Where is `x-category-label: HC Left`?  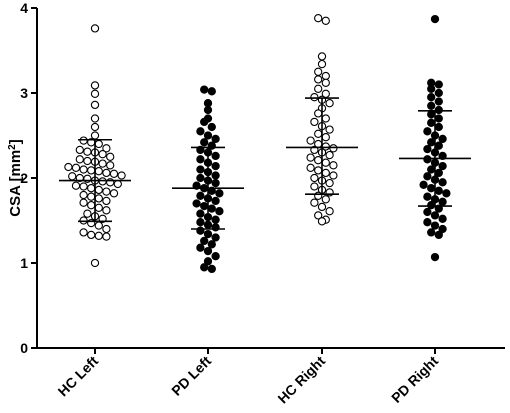 x-category-label: HC Left is located at coordinates (78, 376).